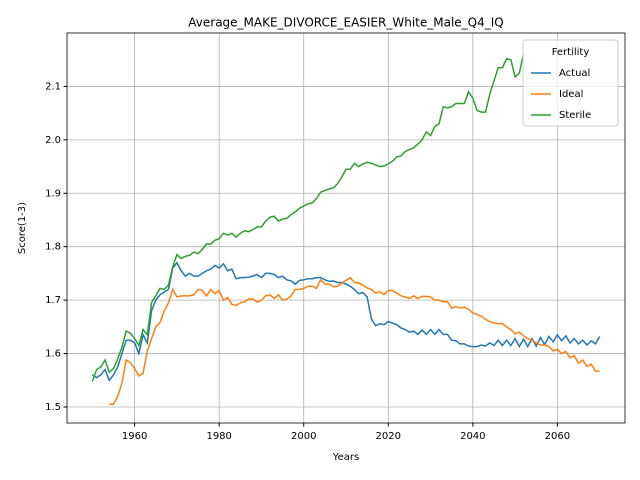 Image resolution: width=640 pixels, height=480 pixels. Describe the element at coordinates (345, 457) in the screenshot. I see `x-axis-label: Years` at that location.